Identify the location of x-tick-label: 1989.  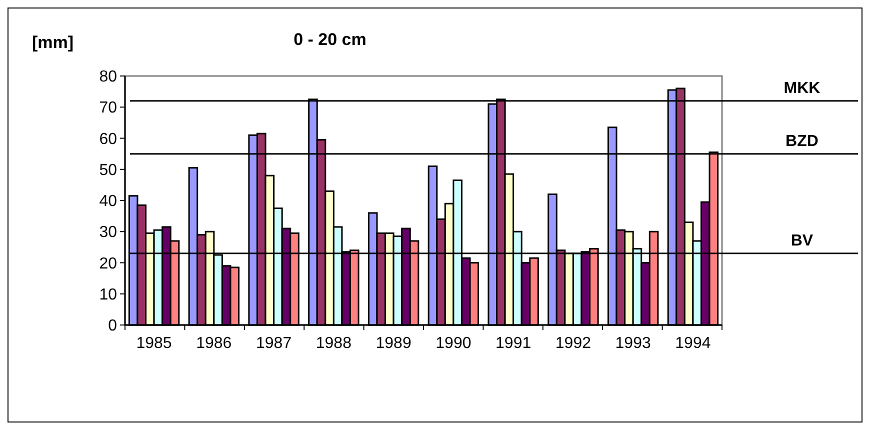
(394, 343).